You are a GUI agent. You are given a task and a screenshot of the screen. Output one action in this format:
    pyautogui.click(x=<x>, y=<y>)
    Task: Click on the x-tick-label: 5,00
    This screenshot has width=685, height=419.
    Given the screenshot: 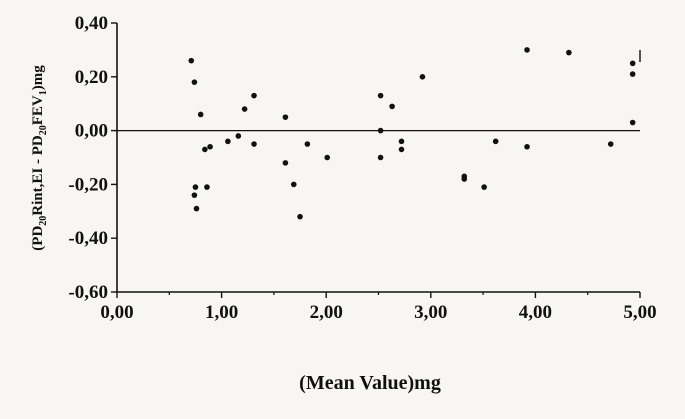 What is the action you would take?
    pyautogui.click(x=639, y=312)
    